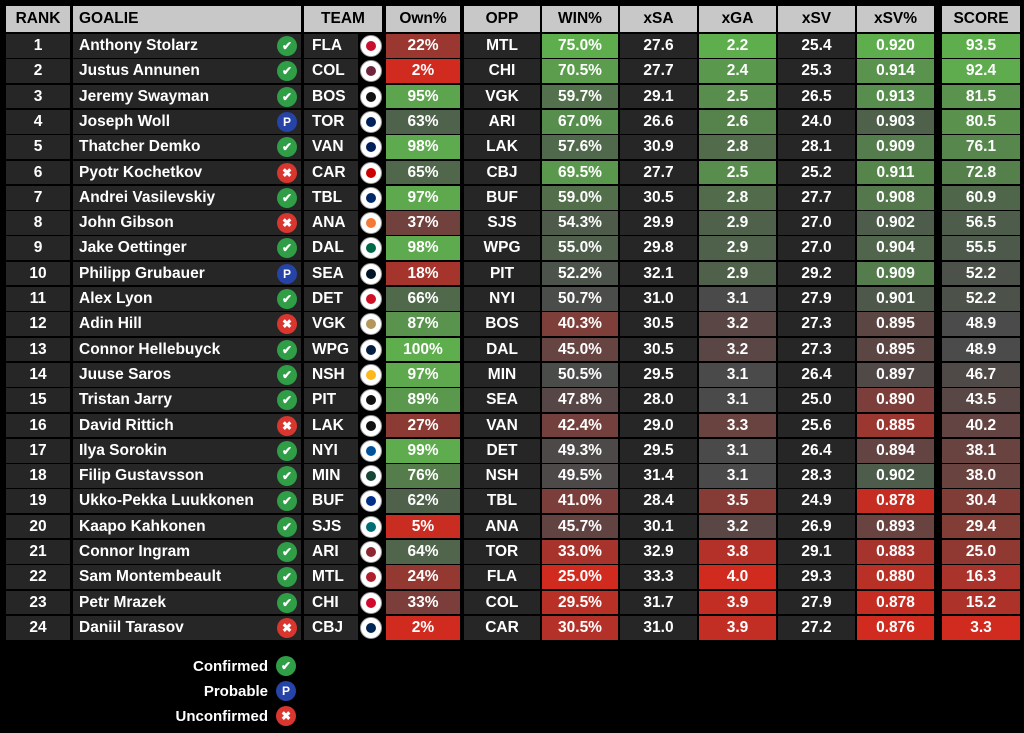 Image resolution: width=1024 pixels, height=733 pixels. I want to click on xsv-cell: 27.9, so click(816, 602).